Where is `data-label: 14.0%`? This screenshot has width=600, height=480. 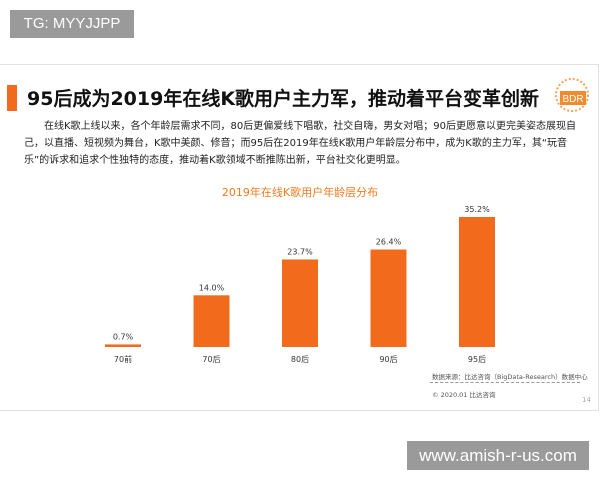
data-label: 14.0% is located at coordinates (212, 287).